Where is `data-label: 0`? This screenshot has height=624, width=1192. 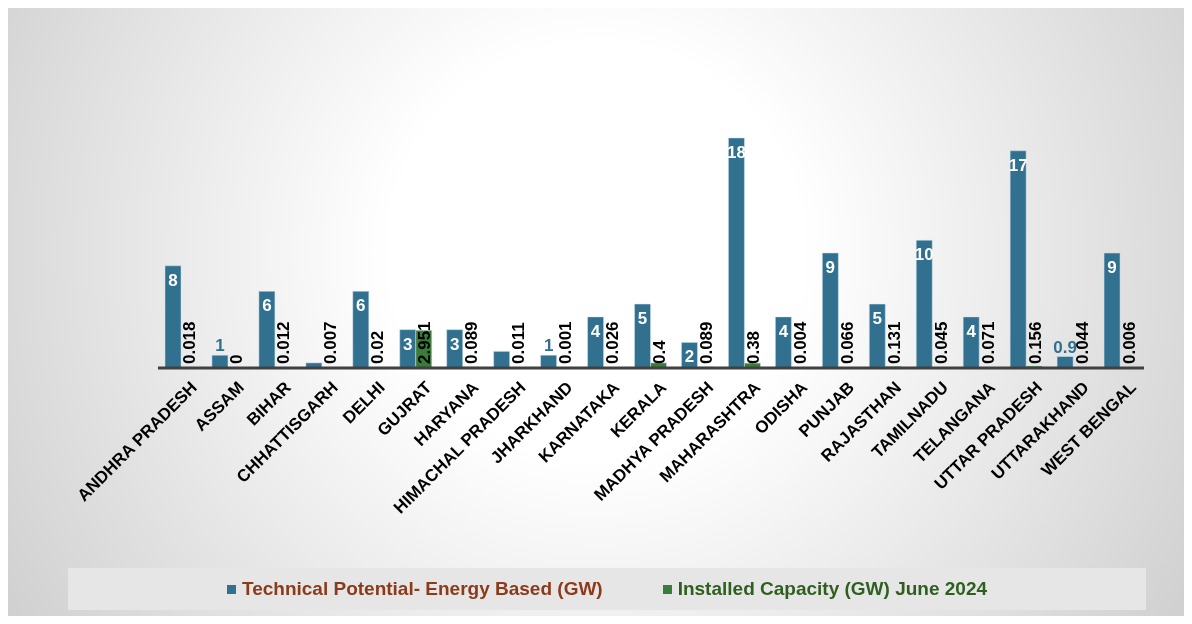
data-label: 0 is located at coordinates (237, 359).